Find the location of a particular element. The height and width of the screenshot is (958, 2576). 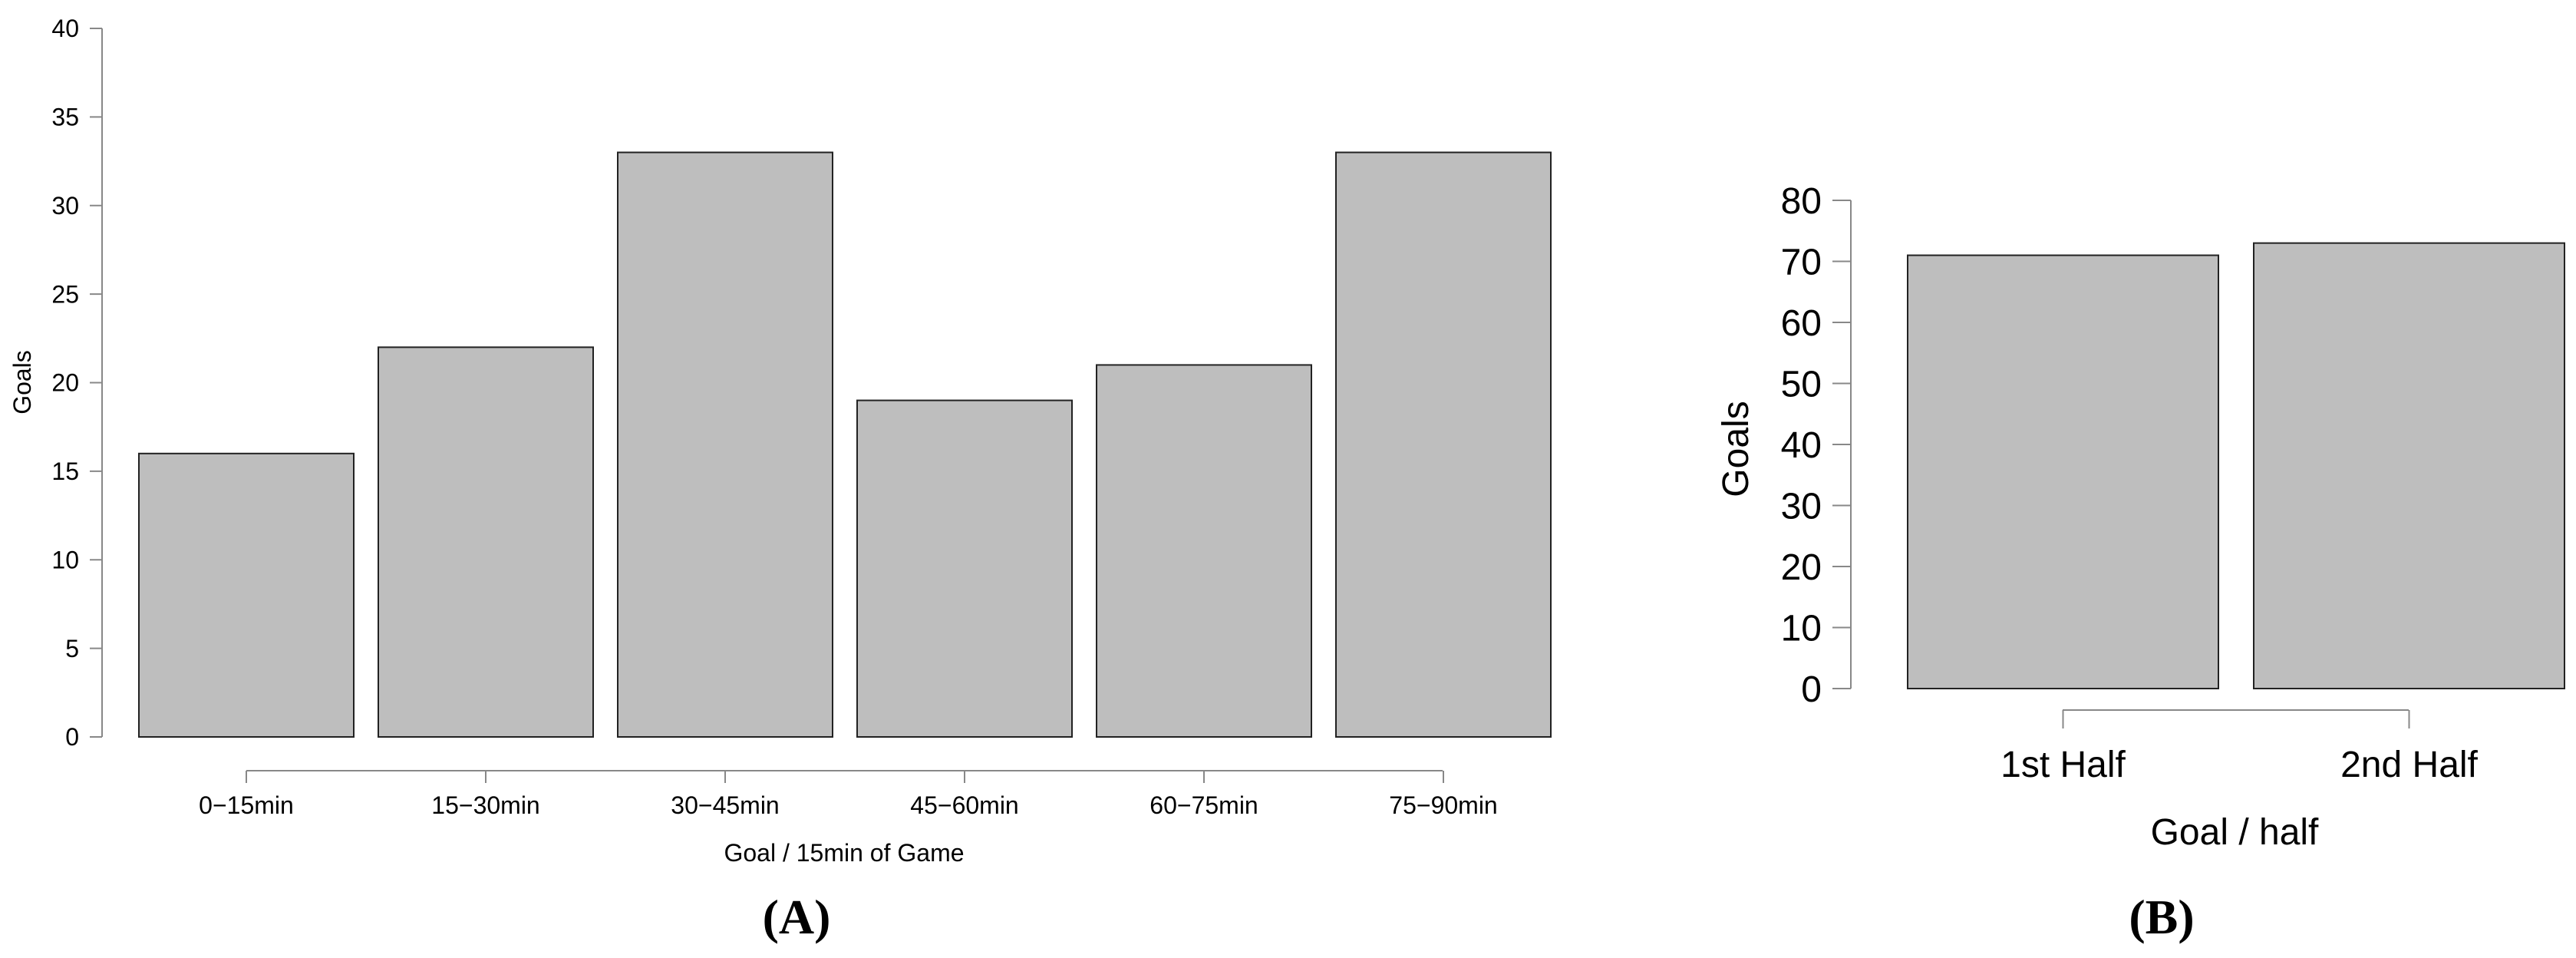

y-tick-label: 50 is located at coordinates (1801, 384).